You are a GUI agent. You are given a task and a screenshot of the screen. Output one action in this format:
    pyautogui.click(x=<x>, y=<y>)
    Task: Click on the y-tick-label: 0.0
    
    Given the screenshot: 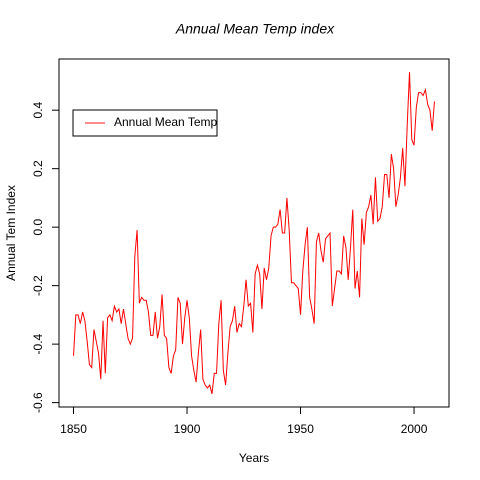 What is the action you would take?
    pyautogui.click(x=38, y=226)
    